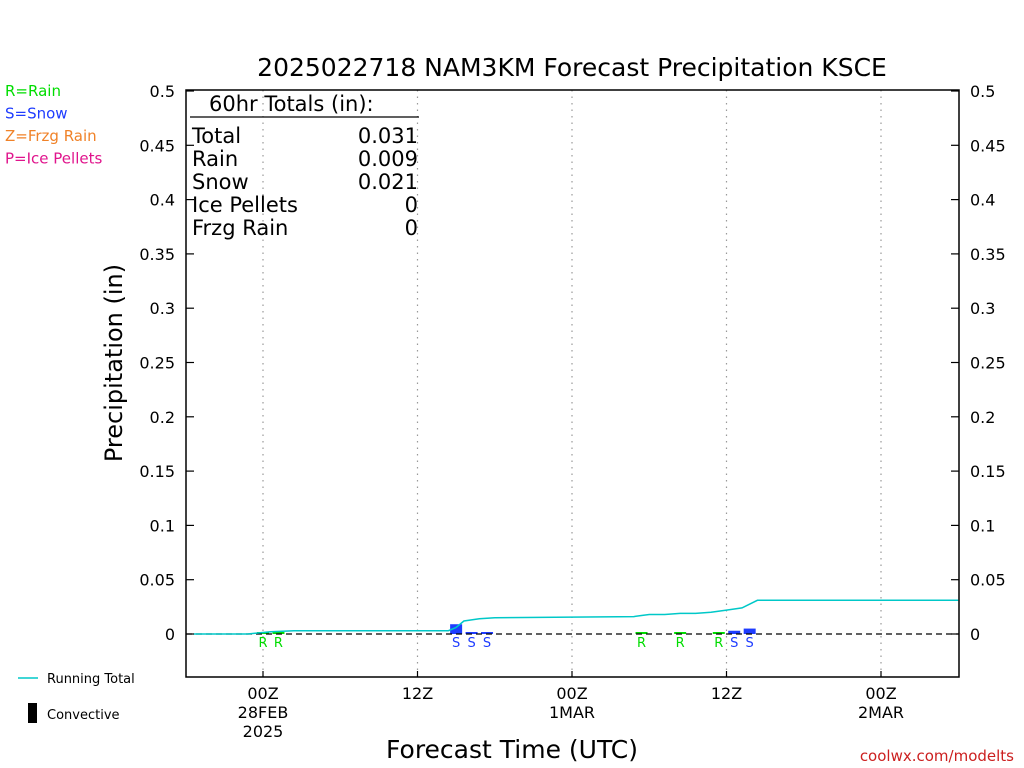 This screenshot has width=1024, height=768. What do you see at coordinates (263, 731) in the screenshot?
I see `x-tick-label: 2025` at bounding box center [263, 731].